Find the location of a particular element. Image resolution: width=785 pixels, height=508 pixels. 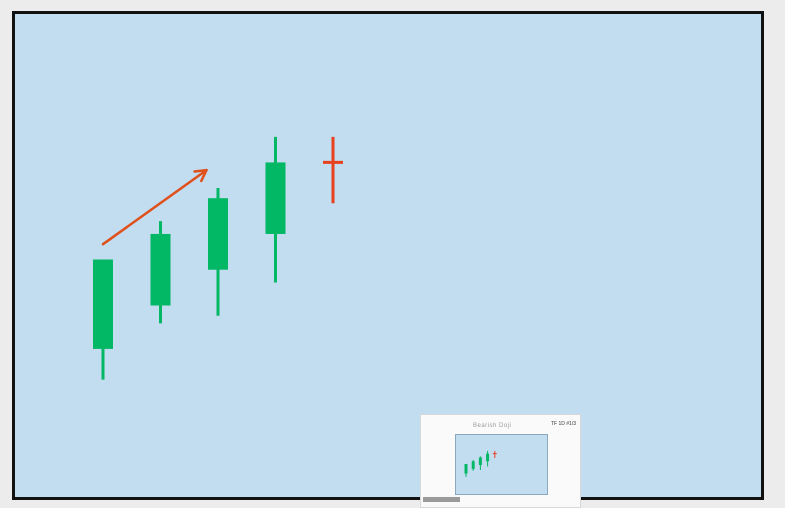

thumbnail-preview is located at coordinates (501, 464).